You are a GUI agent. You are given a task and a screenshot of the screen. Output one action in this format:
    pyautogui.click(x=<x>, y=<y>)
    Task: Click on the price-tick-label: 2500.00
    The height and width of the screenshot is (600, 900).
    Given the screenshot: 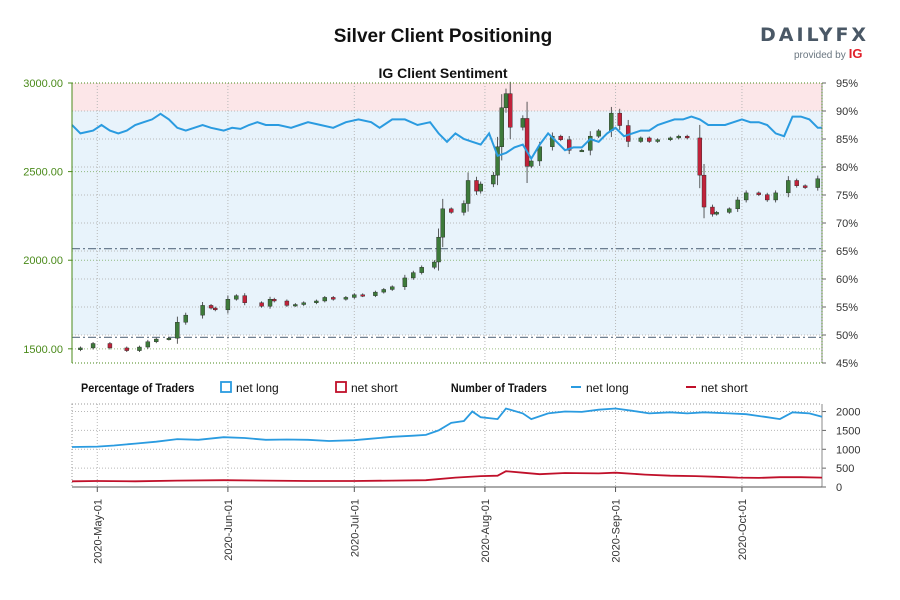 What is the action you would take?
    pyautogui.click(x=43, y=173)
    